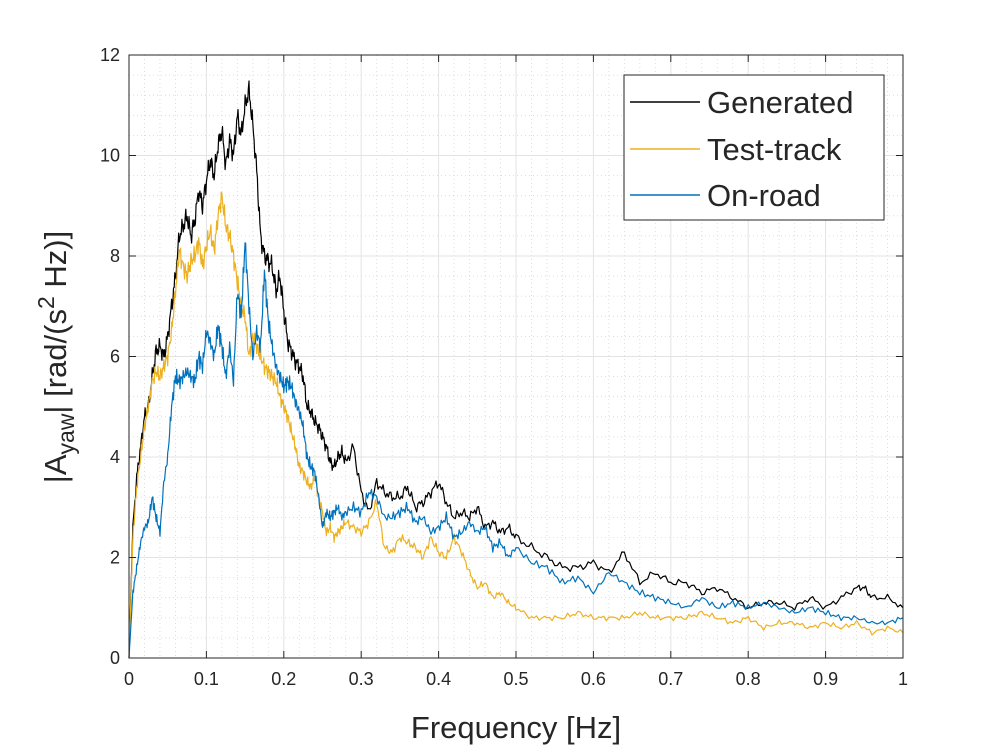 Image resolution: width=997 pixels, height=752 pixels. What do you see at coordinates (55, 468) in the screenshot?
I see `y-axis-title-prefix: |A` at bounding box center [55, 468].